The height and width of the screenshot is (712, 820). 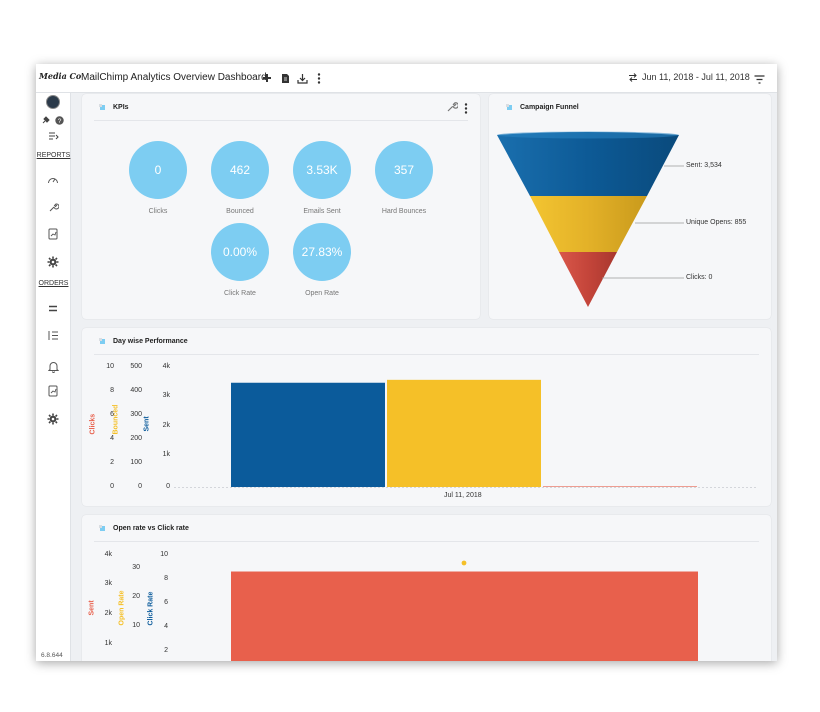 I want to click on document-icon, so click(x=285, y=78).